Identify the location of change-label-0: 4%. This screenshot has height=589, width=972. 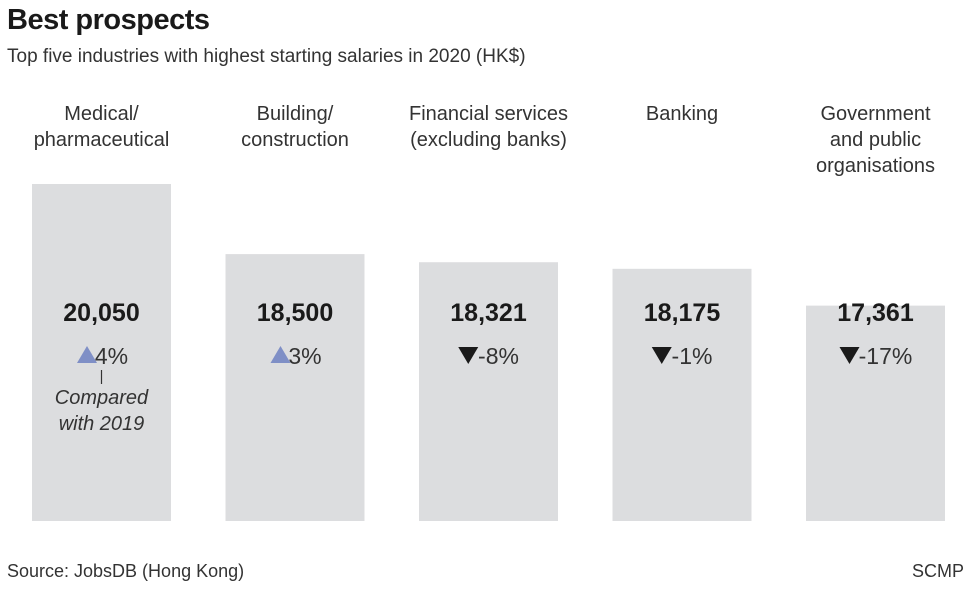
(111, 356).